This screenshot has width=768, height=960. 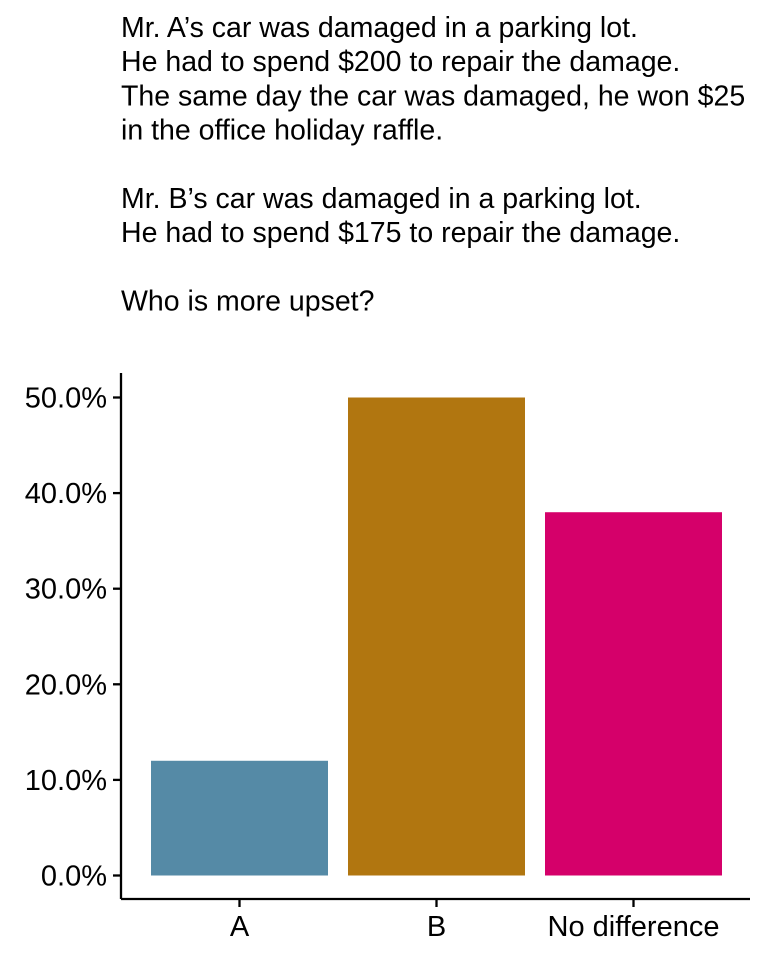 I want to click on x-axis: A B No difference, so click(x=435, y=920).